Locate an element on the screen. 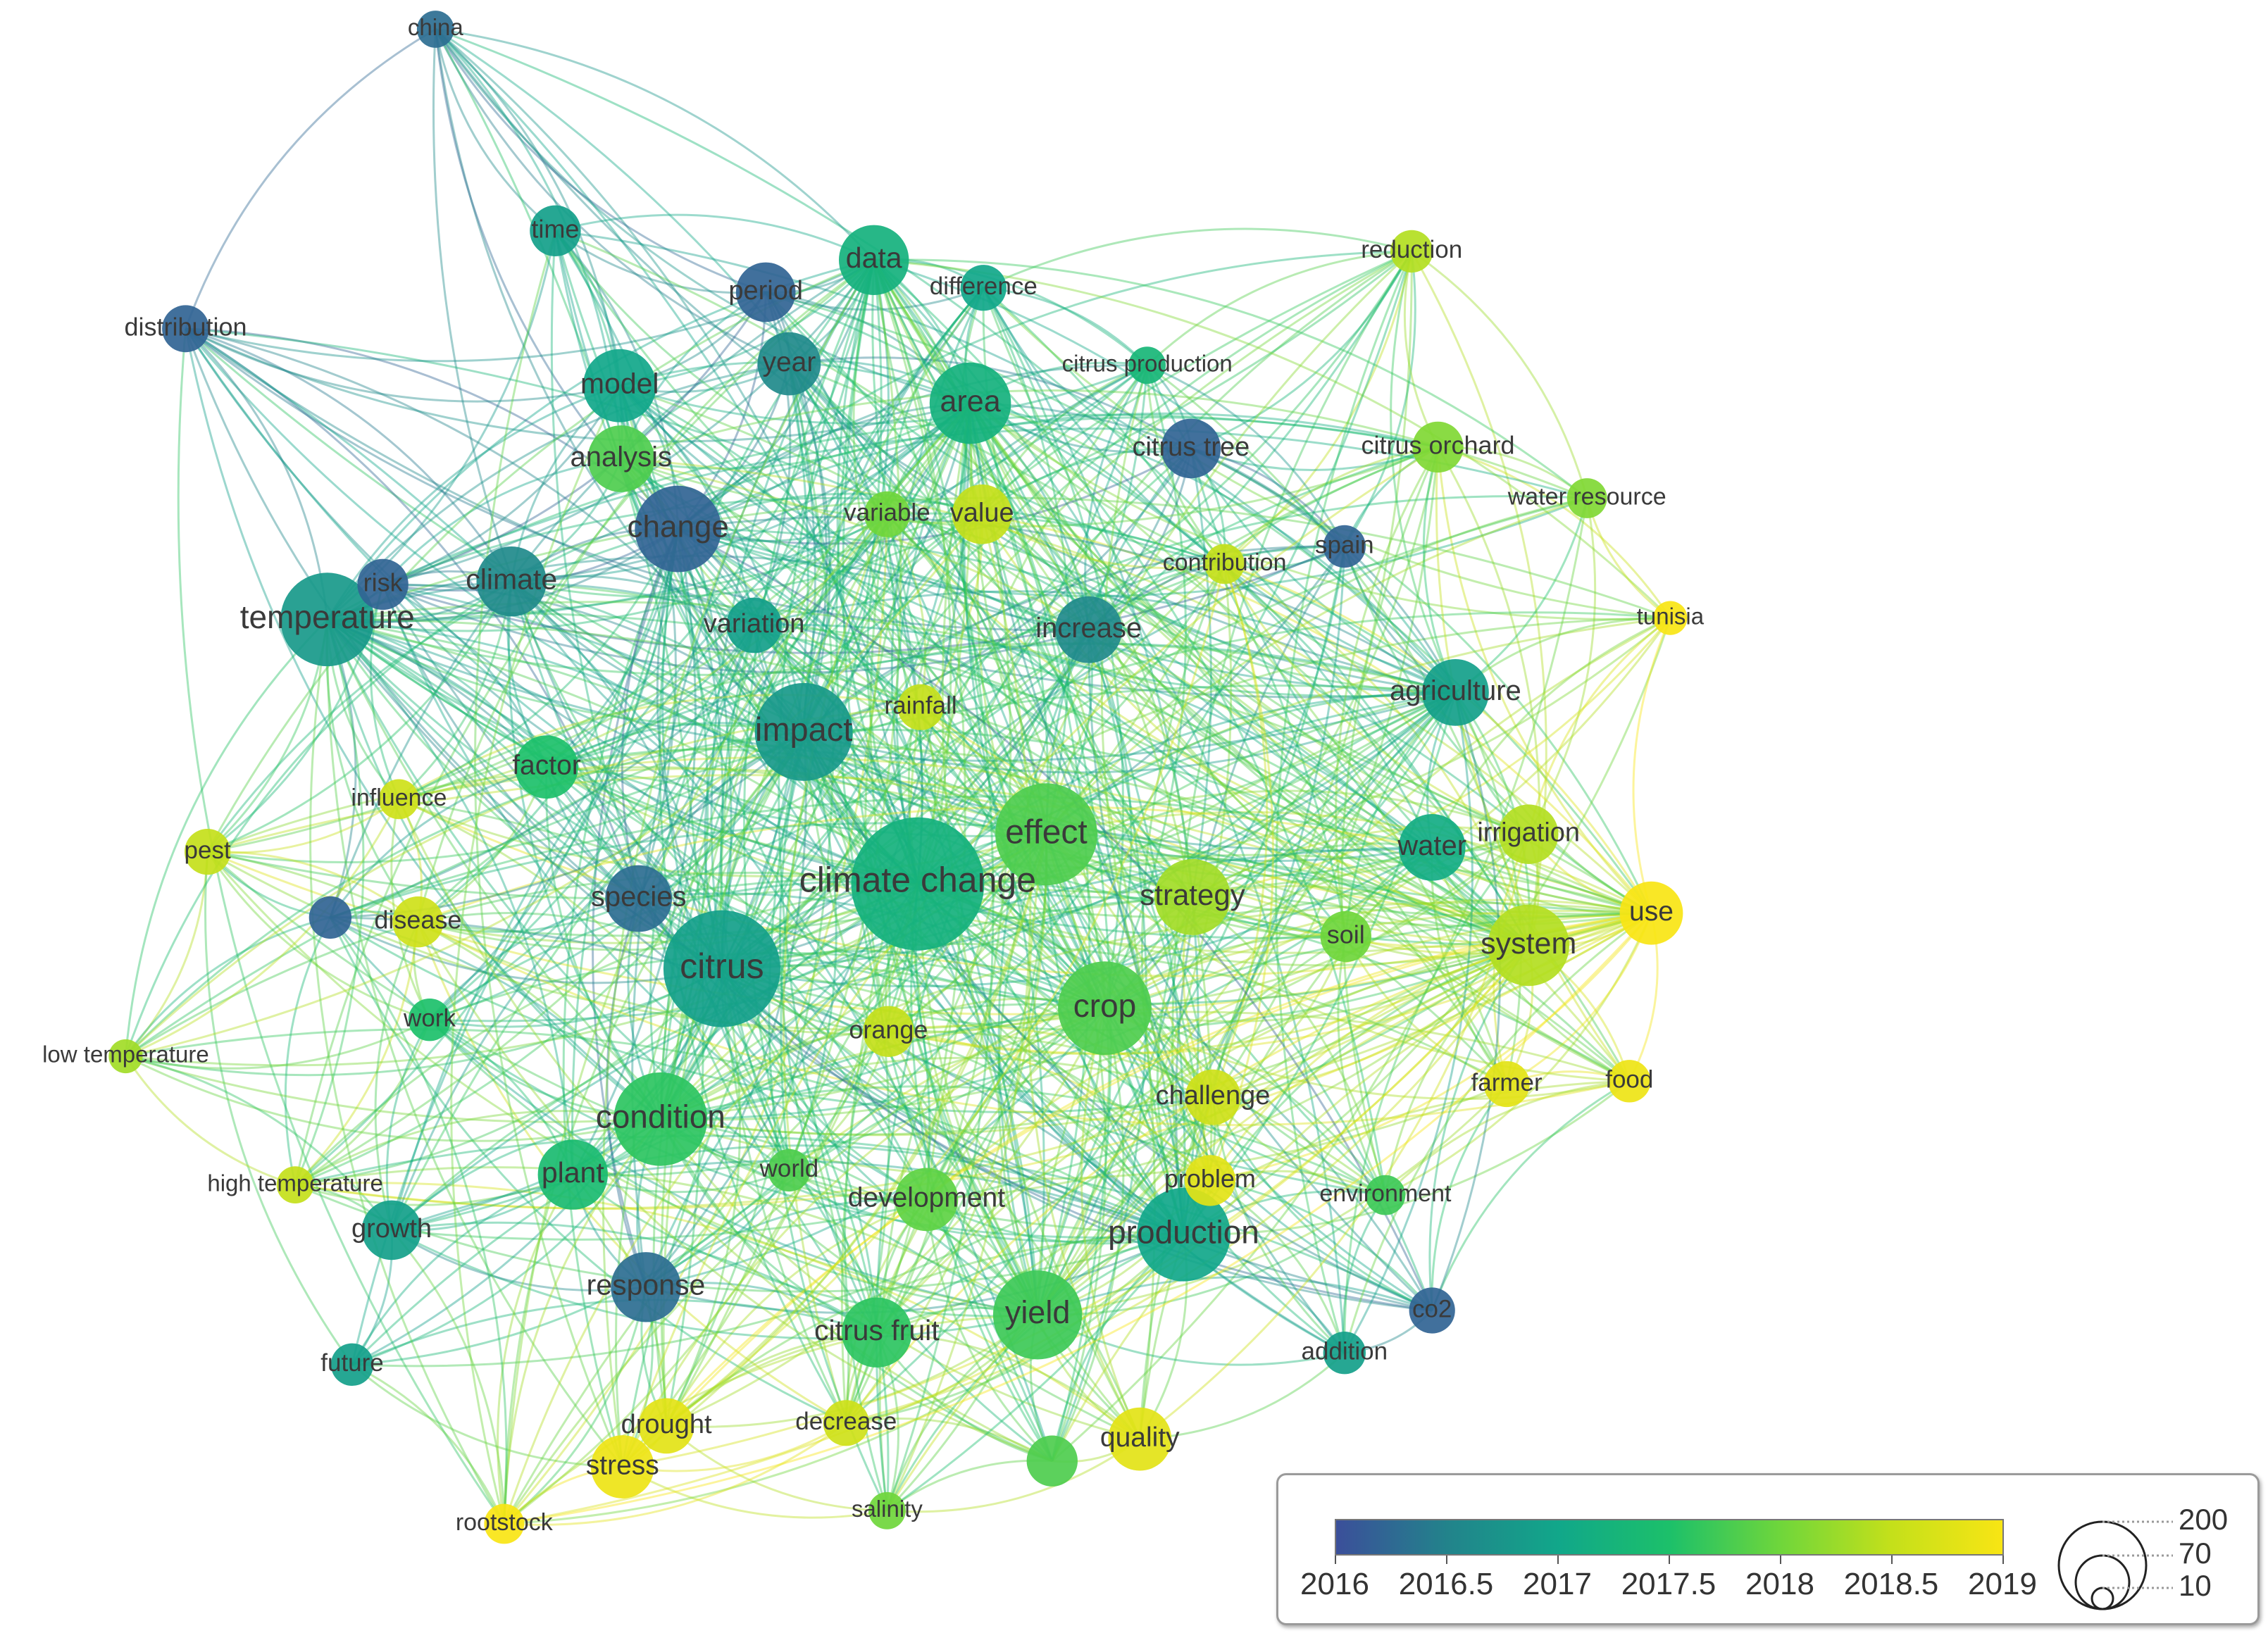 This screenshot has width=2268, height=1633. edge-purple_node-decrease is located at coordinates (588, 1171).